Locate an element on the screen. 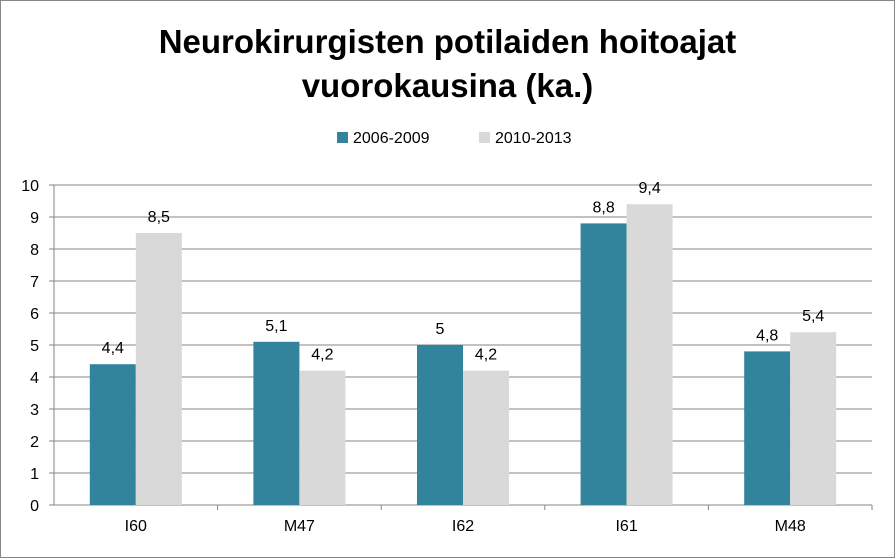  data-label: 8,5 is located at coordinates (159, 217).